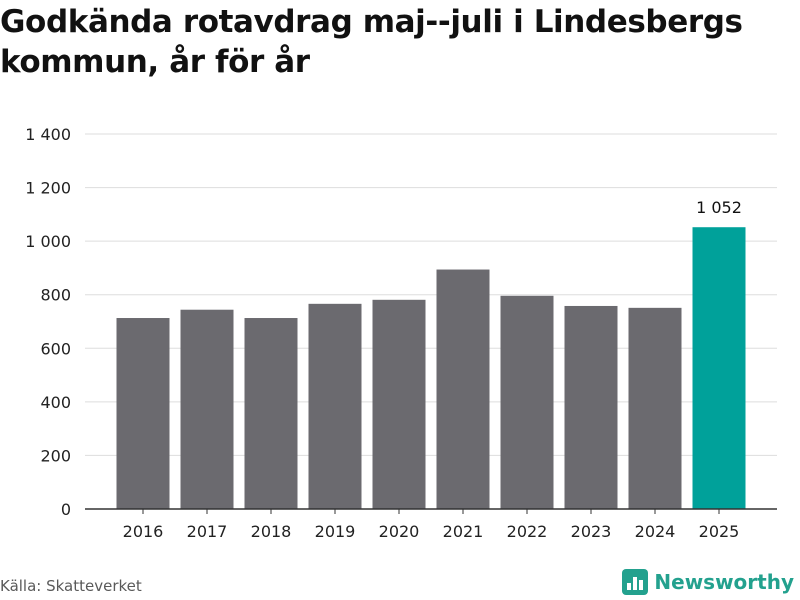  What do you see at coordinates (719, 368) in the screenshot?
I see `bar-highlight` at bounding box center [719, 368].